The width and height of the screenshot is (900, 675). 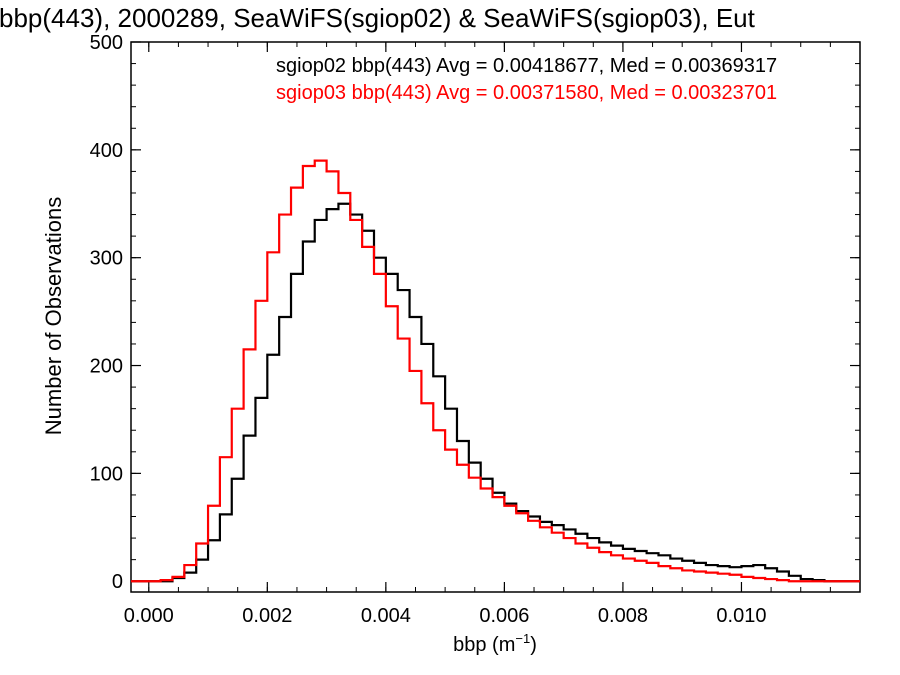 I want to click on x-axis-label-main: bbp (m, so click(x=484, y=645).